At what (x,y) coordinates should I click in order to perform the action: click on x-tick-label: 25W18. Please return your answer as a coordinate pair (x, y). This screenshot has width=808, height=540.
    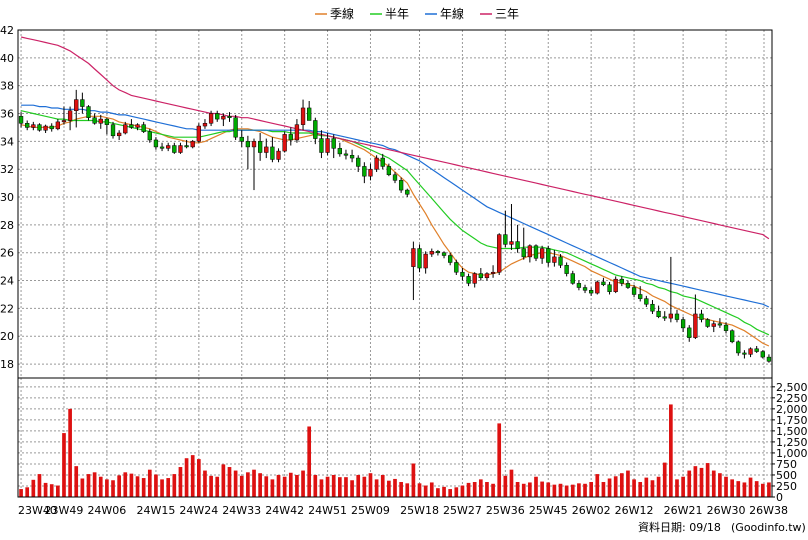
    Looking at the image, I should click on (419, 510).